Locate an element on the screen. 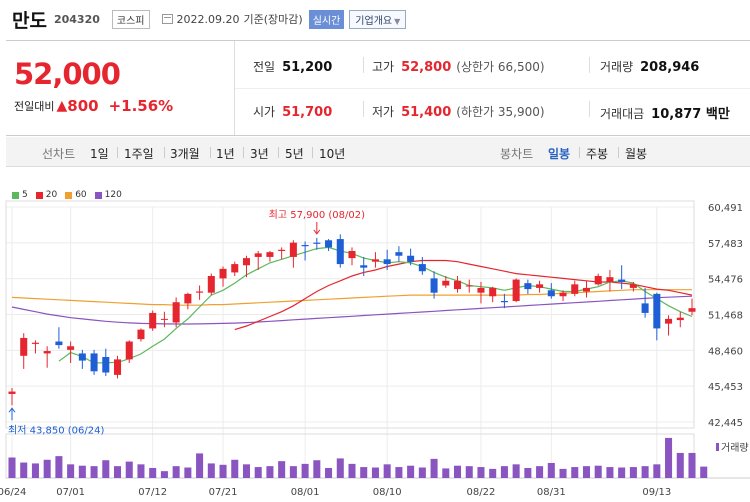 This screenshot has width=750, height=502. x-tick-label: 08/22 is located at coordinates (481, 492).